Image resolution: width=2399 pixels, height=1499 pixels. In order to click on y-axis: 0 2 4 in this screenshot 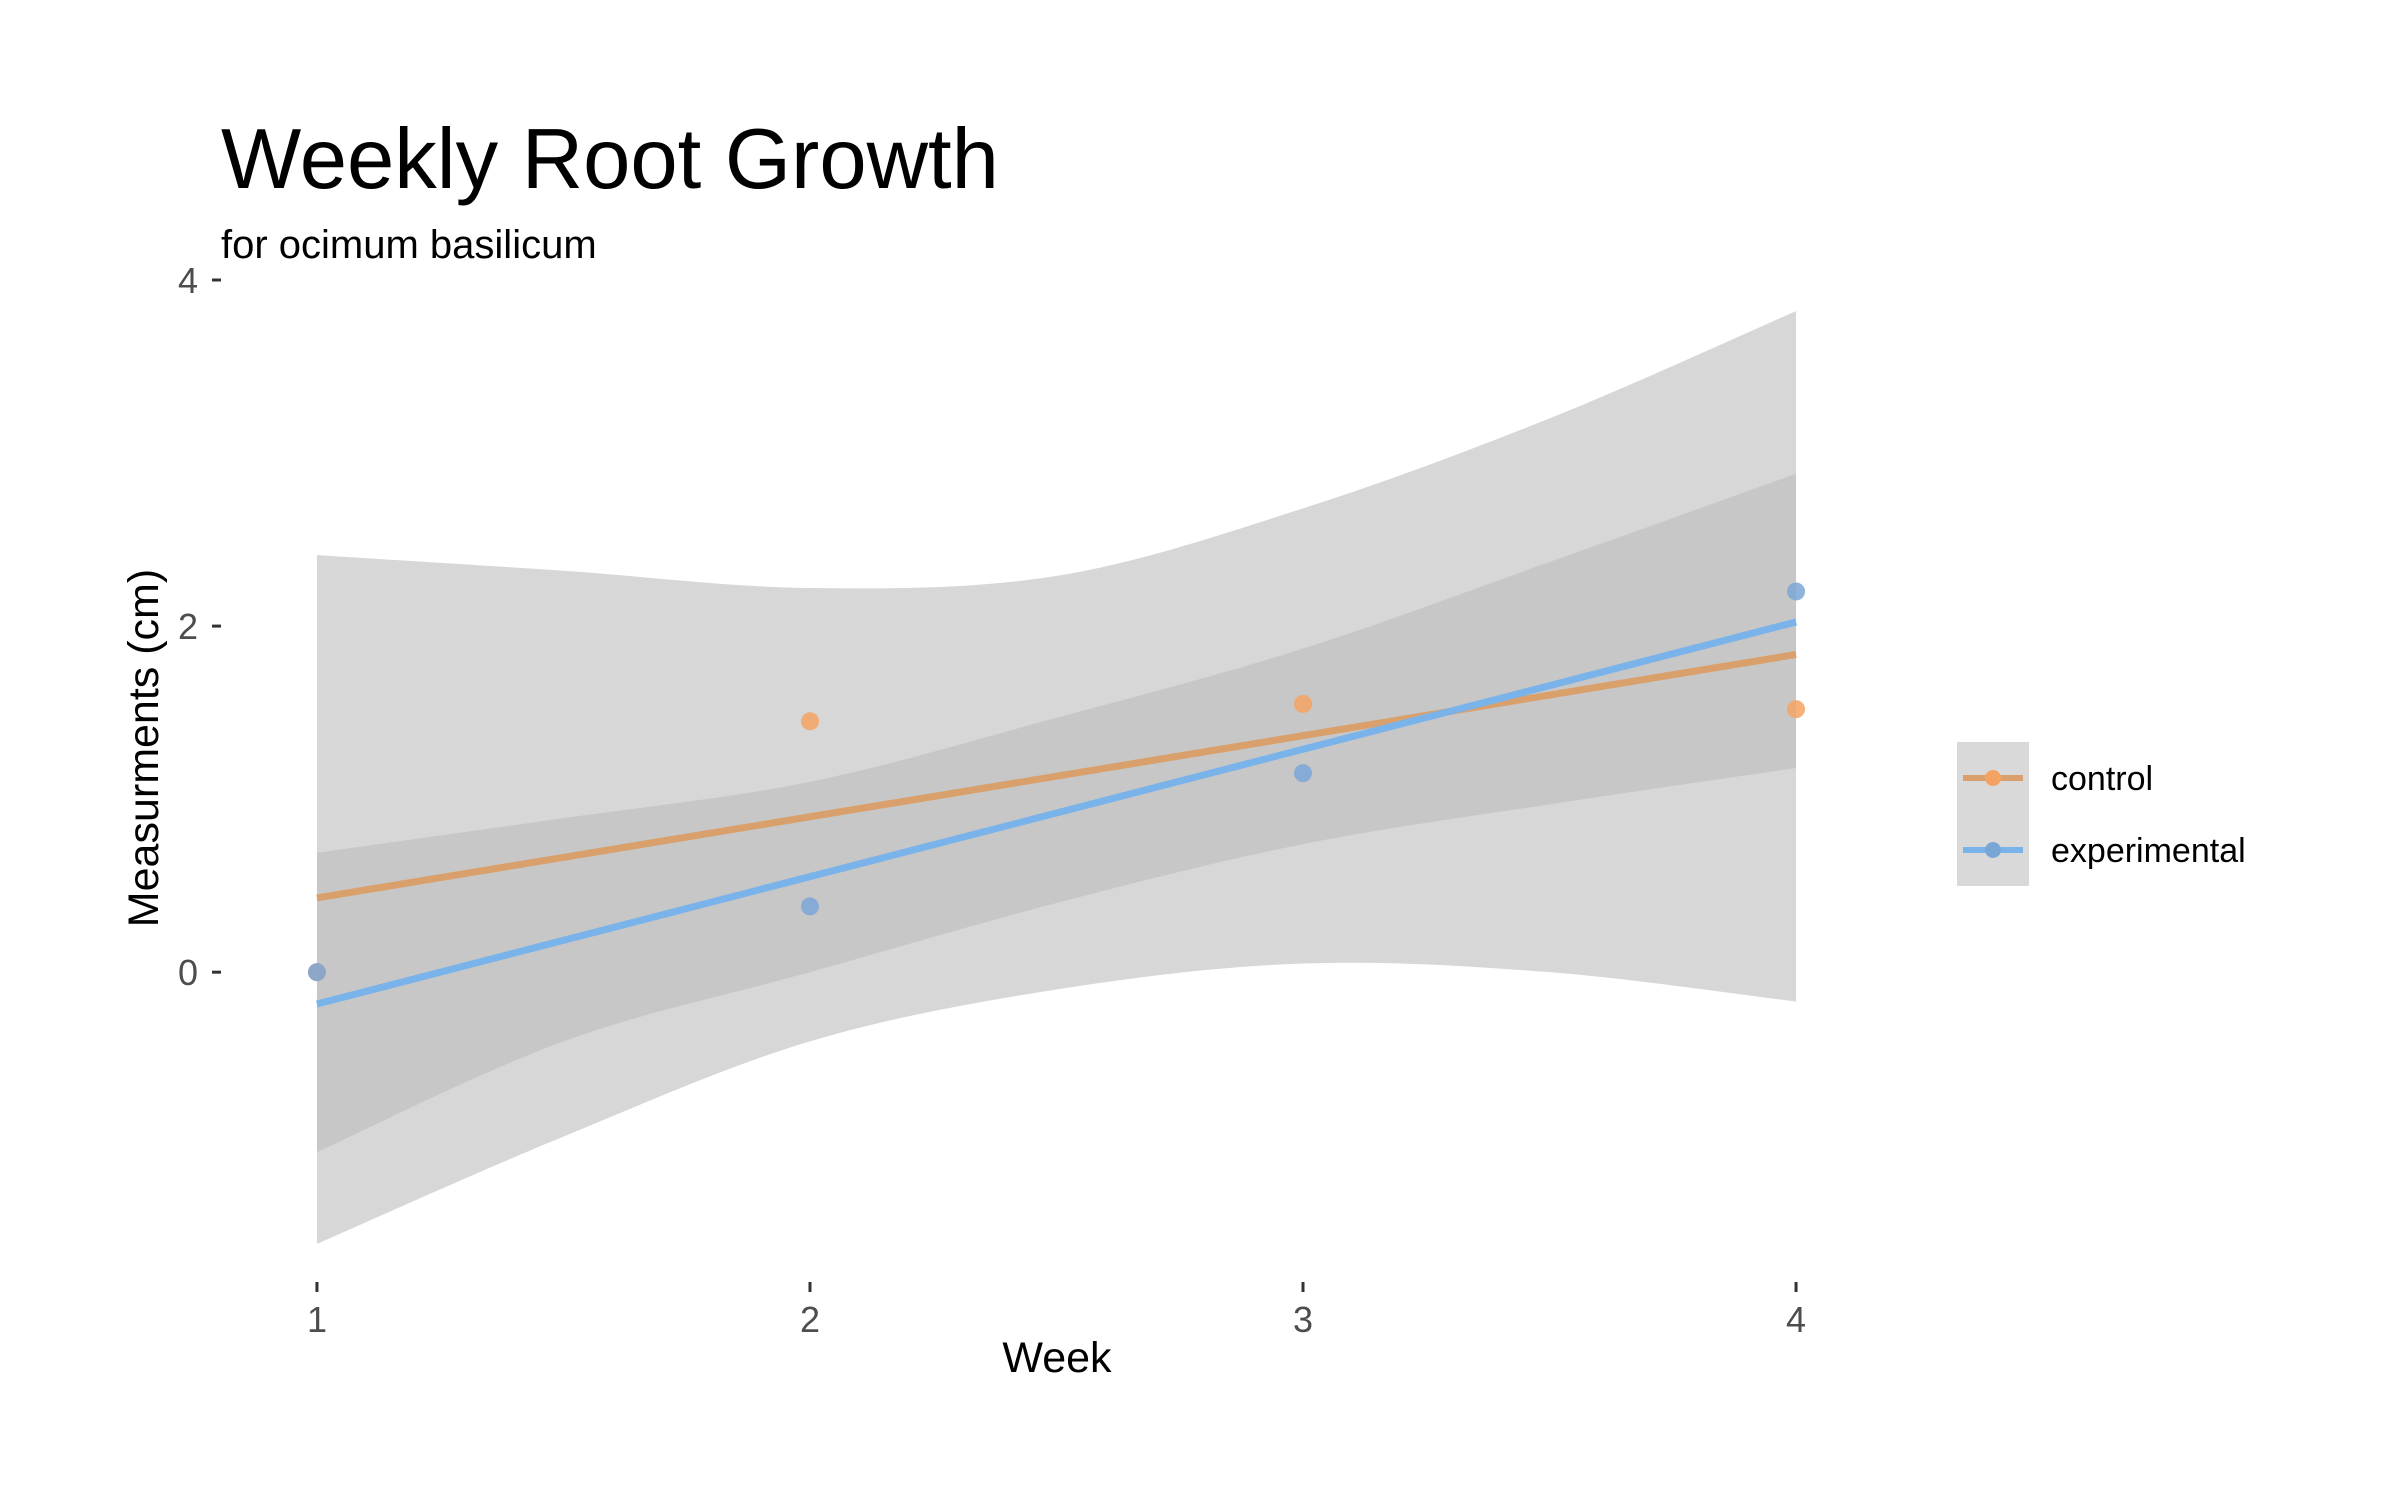, I will do `click(199, 626)`.